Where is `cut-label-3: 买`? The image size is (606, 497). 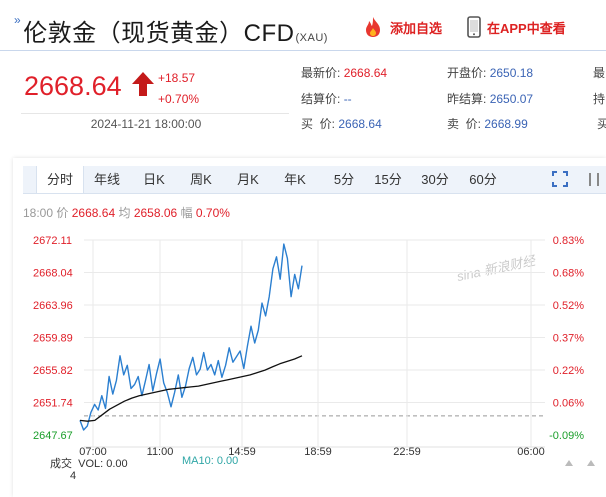 cut-label-3: 买 is located at coordinates (601, 124).